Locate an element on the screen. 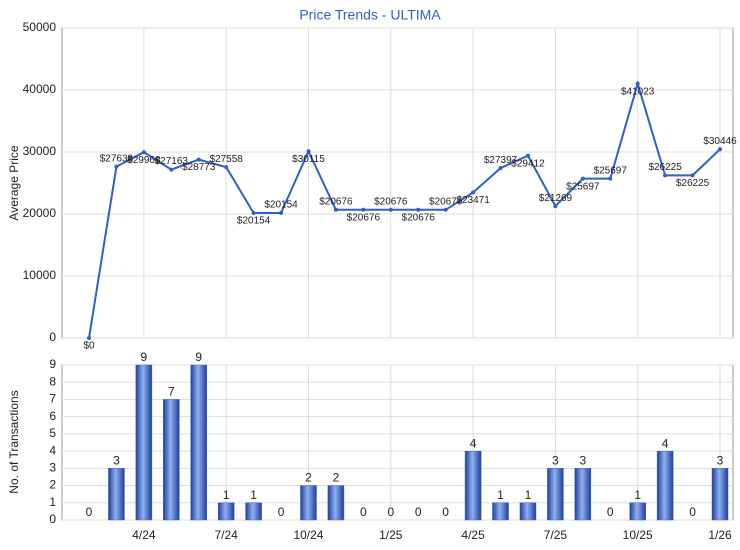  y-tick-label: 6 is located at coordinates (52, 416).